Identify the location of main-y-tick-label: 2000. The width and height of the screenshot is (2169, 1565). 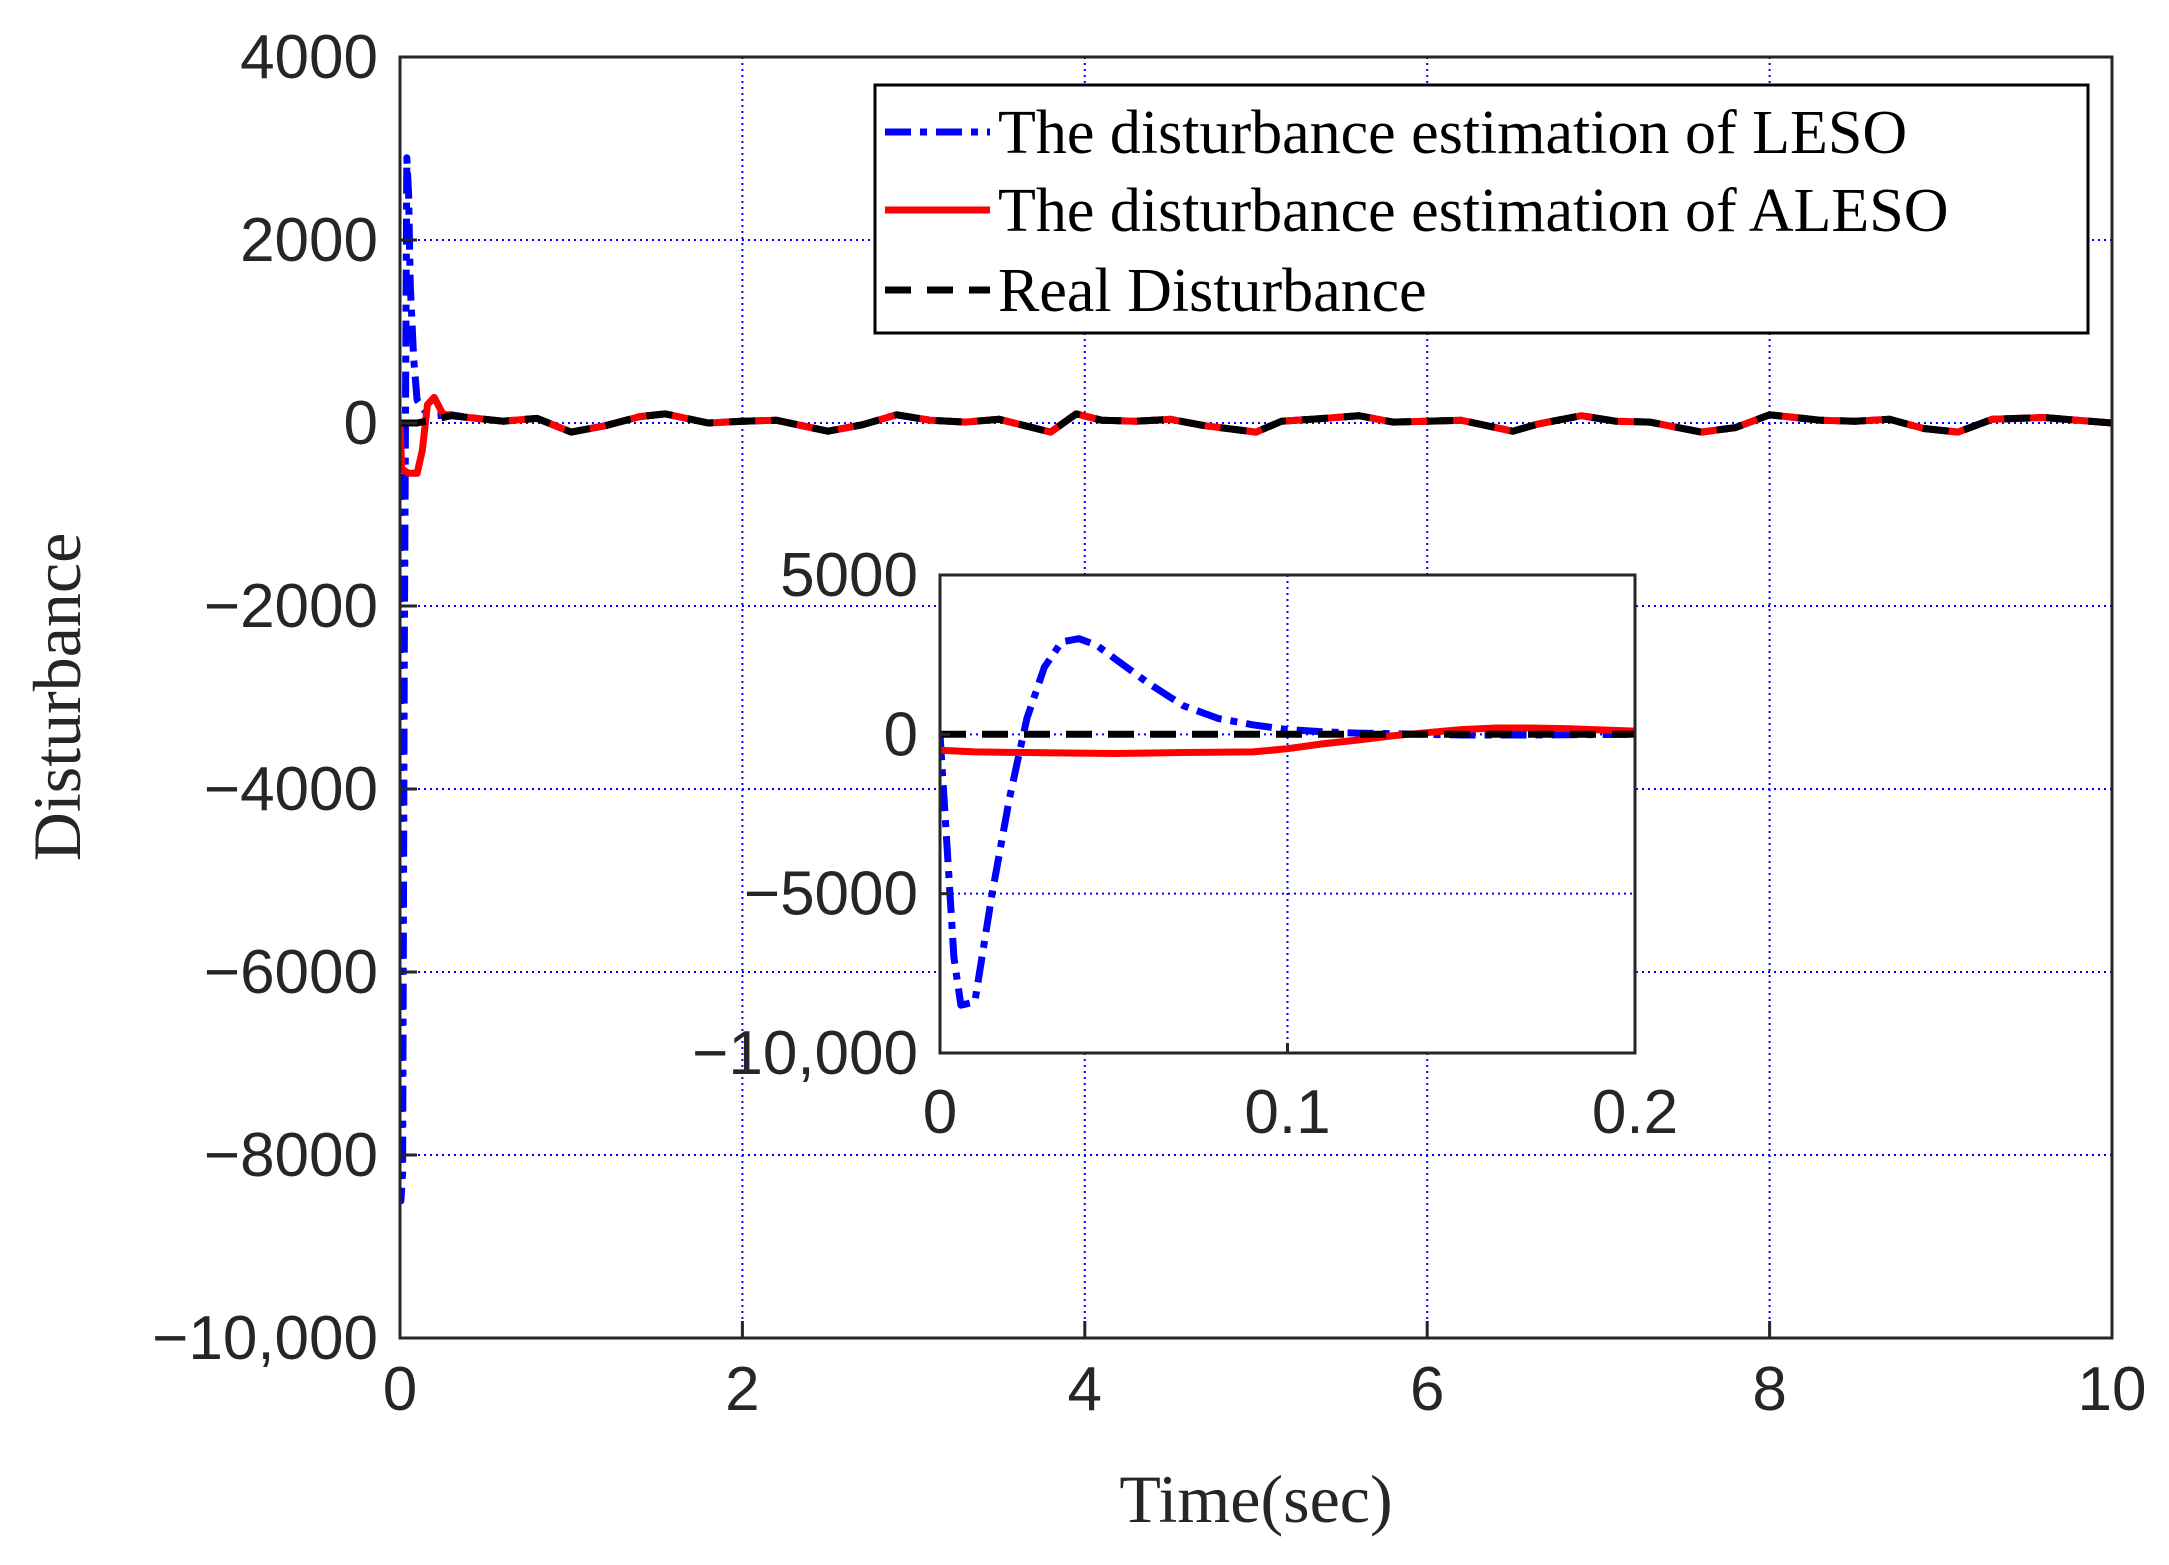
(309, 240).